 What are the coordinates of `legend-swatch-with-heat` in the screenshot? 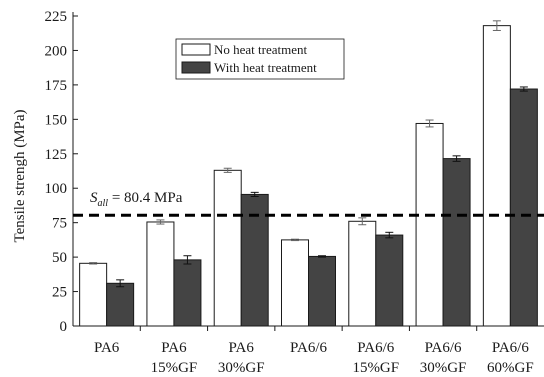 It's located at (196, 67).